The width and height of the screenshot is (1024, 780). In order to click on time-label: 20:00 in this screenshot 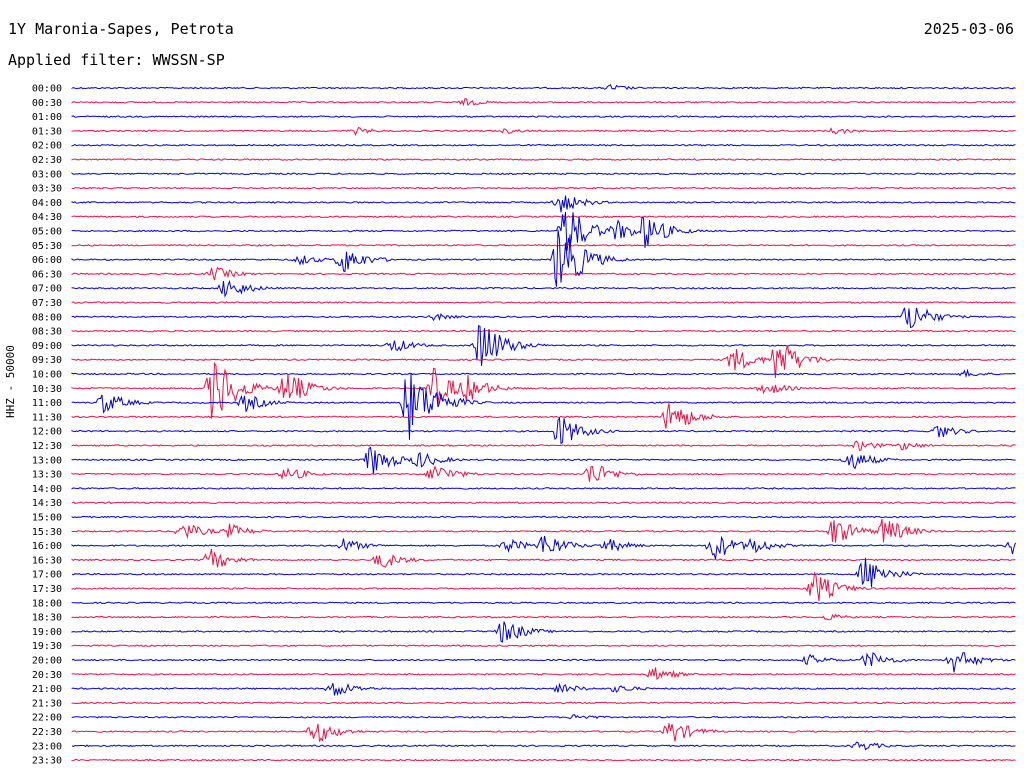, I will do `click(47, 661)`.